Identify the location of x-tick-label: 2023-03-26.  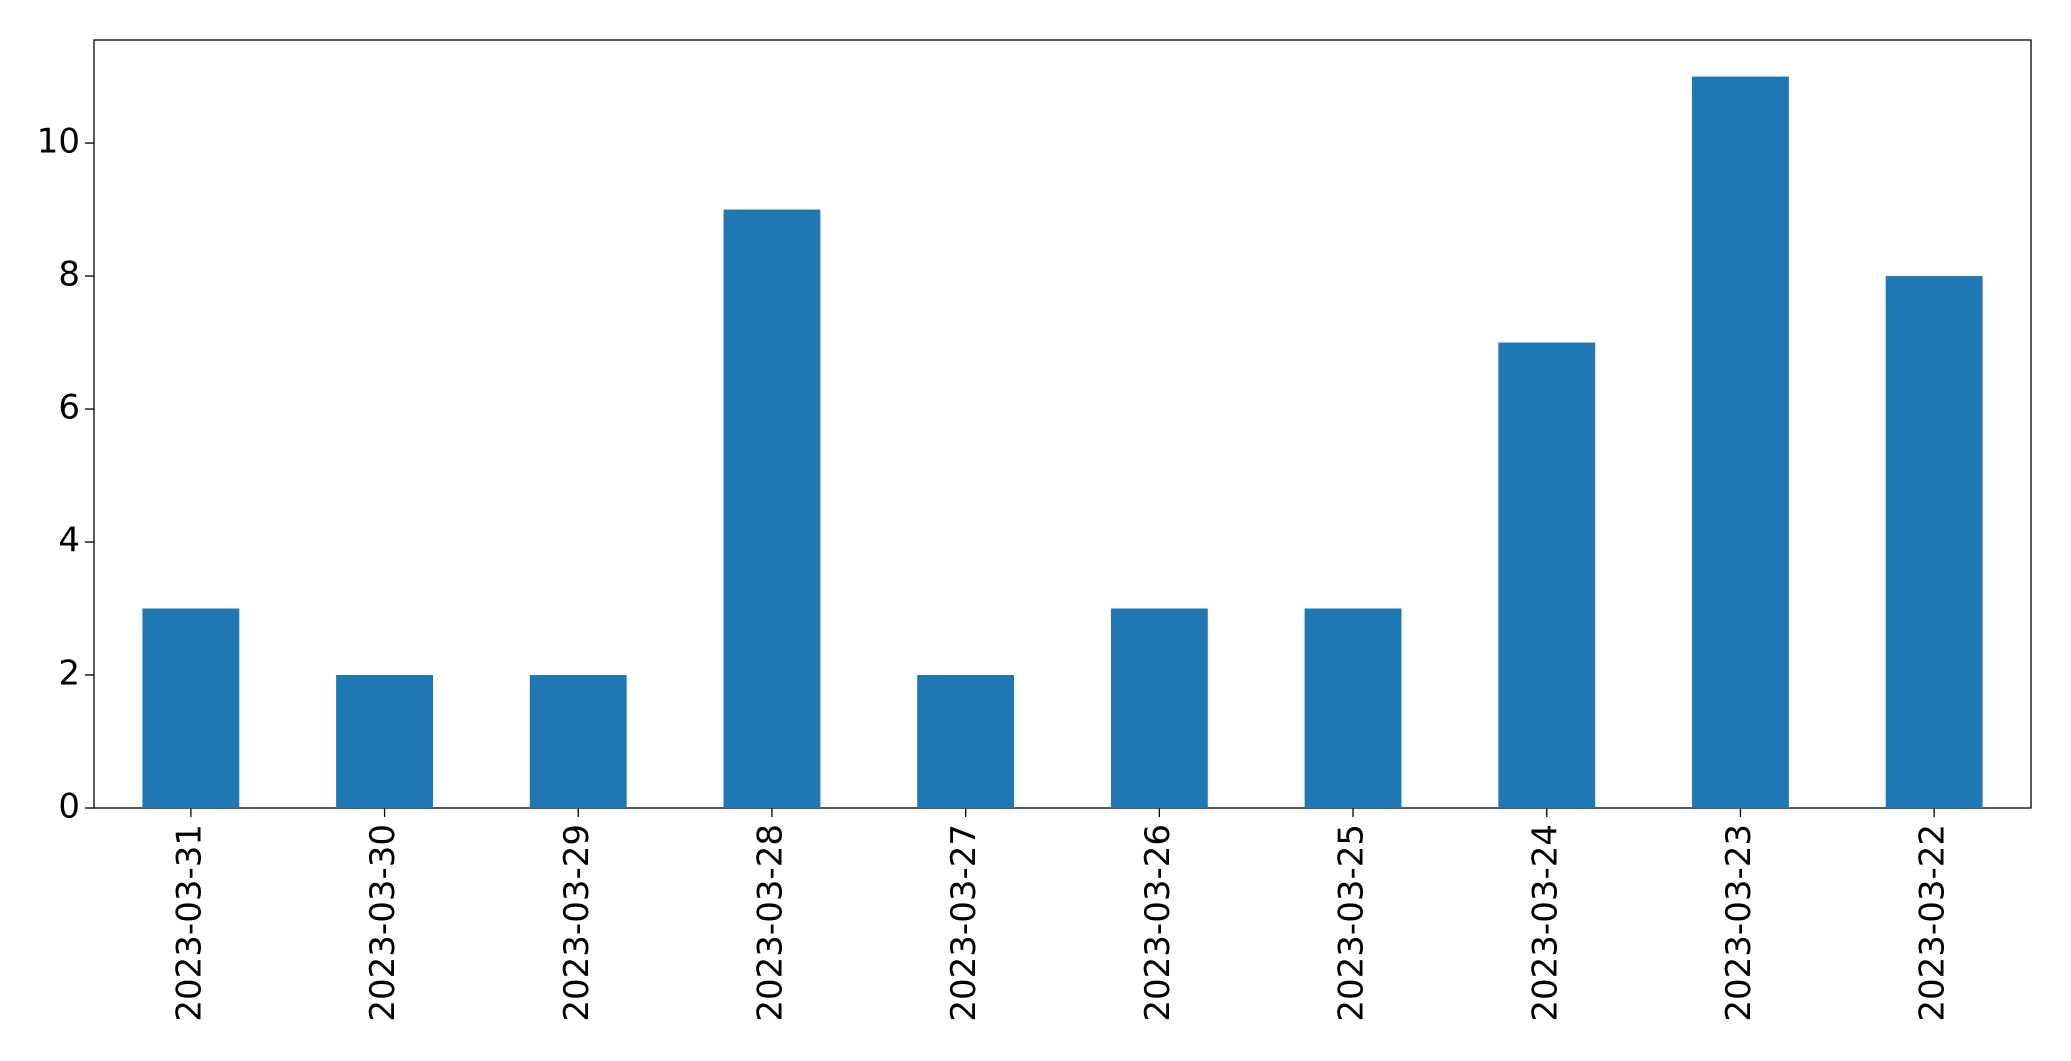
(1158, 923).